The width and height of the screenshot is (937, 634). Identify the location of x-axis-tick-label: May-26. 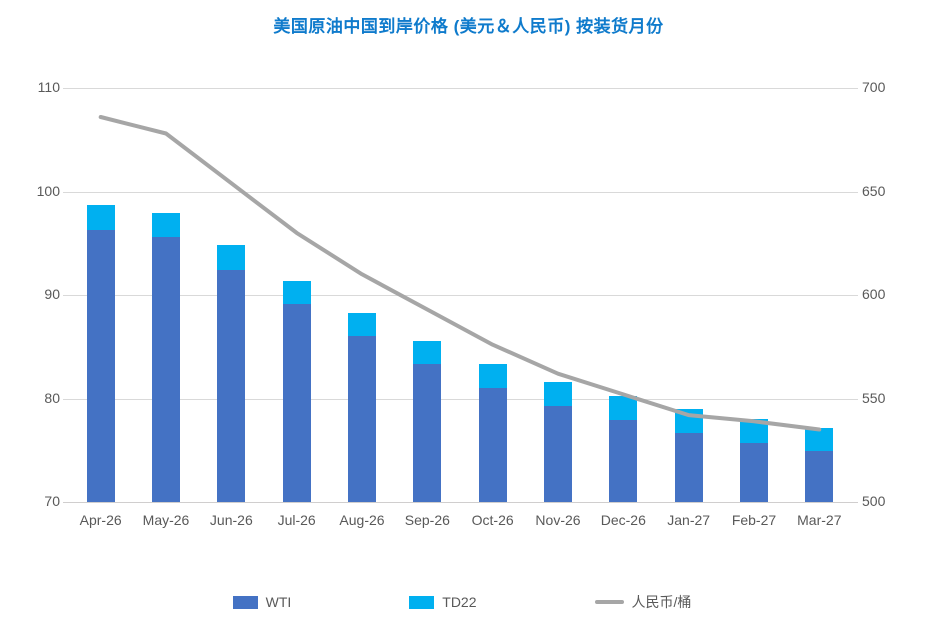
(166, 520).